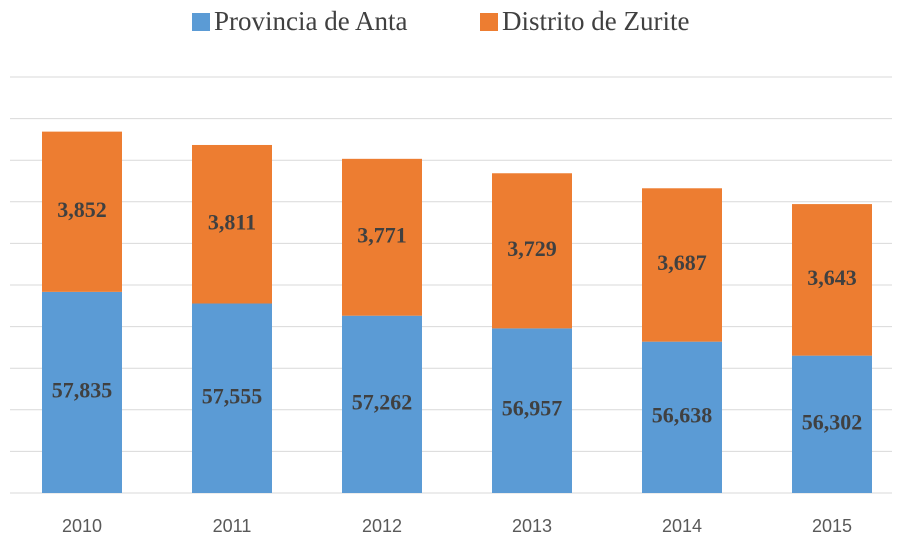  I want to click on data-label: 3,687, so click(682, 262).